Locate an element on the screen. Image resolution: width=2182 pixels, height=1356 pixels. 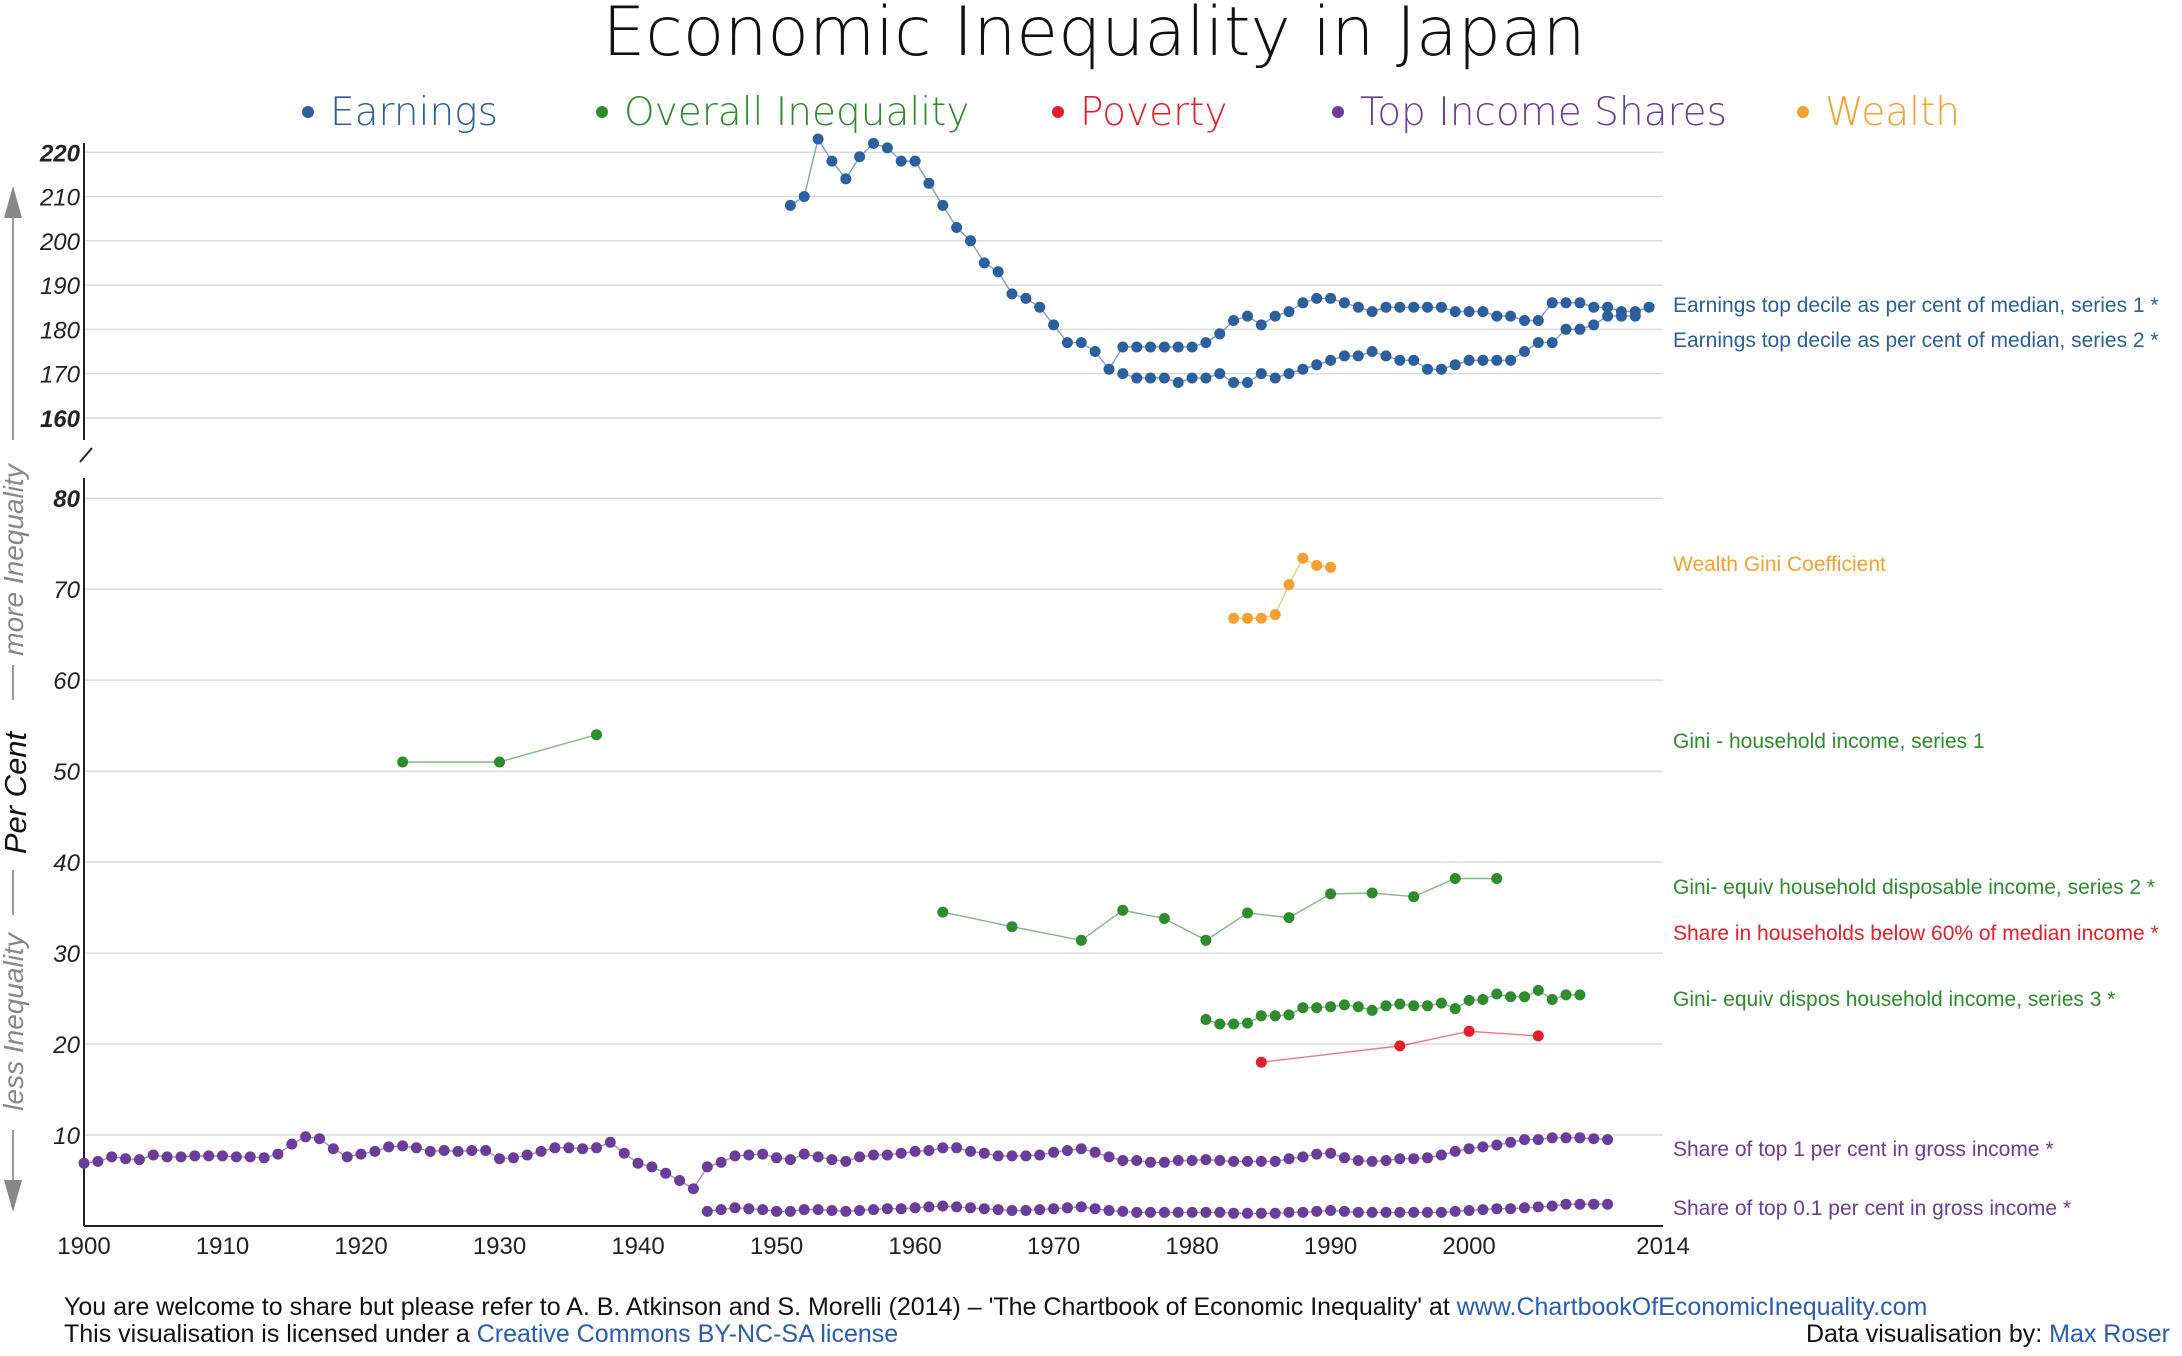
series-label: Wealth Gini Coefficient is located at coordinates (1779, 564).